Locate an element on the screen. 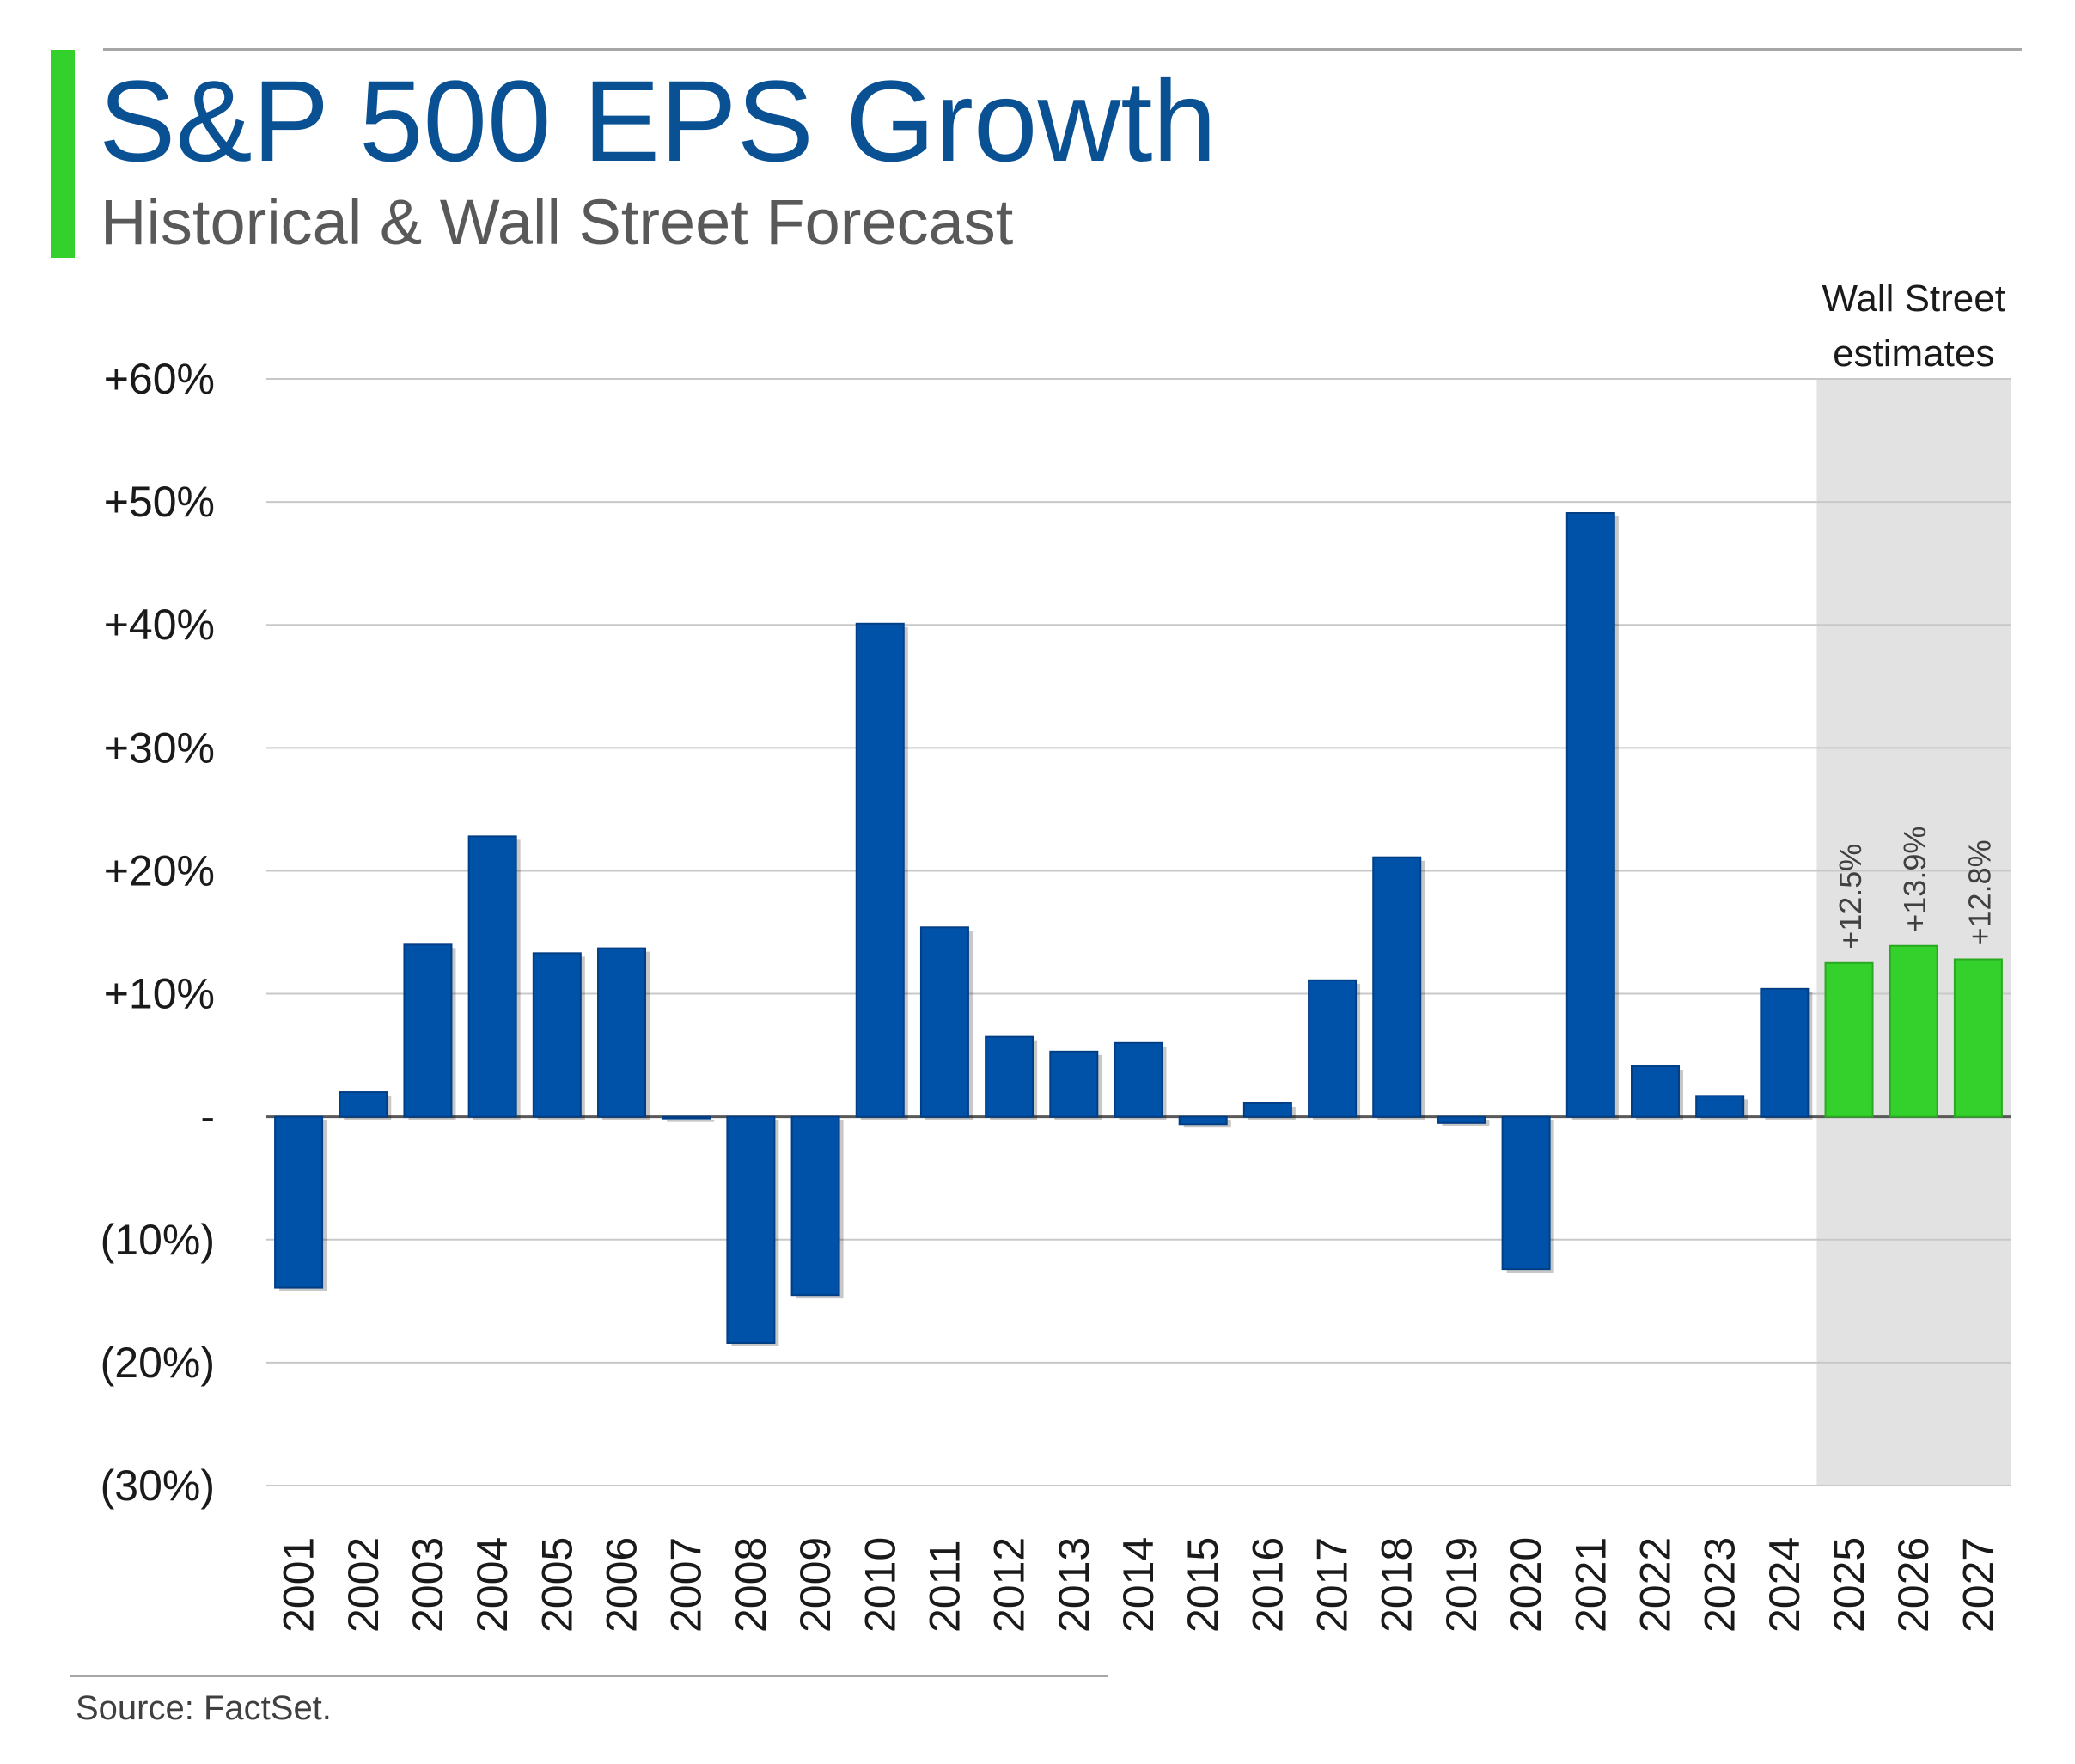 This screenshot has height=1764, width=2075. x-tick-label: 2009 is located at coordinates (815, 1585).